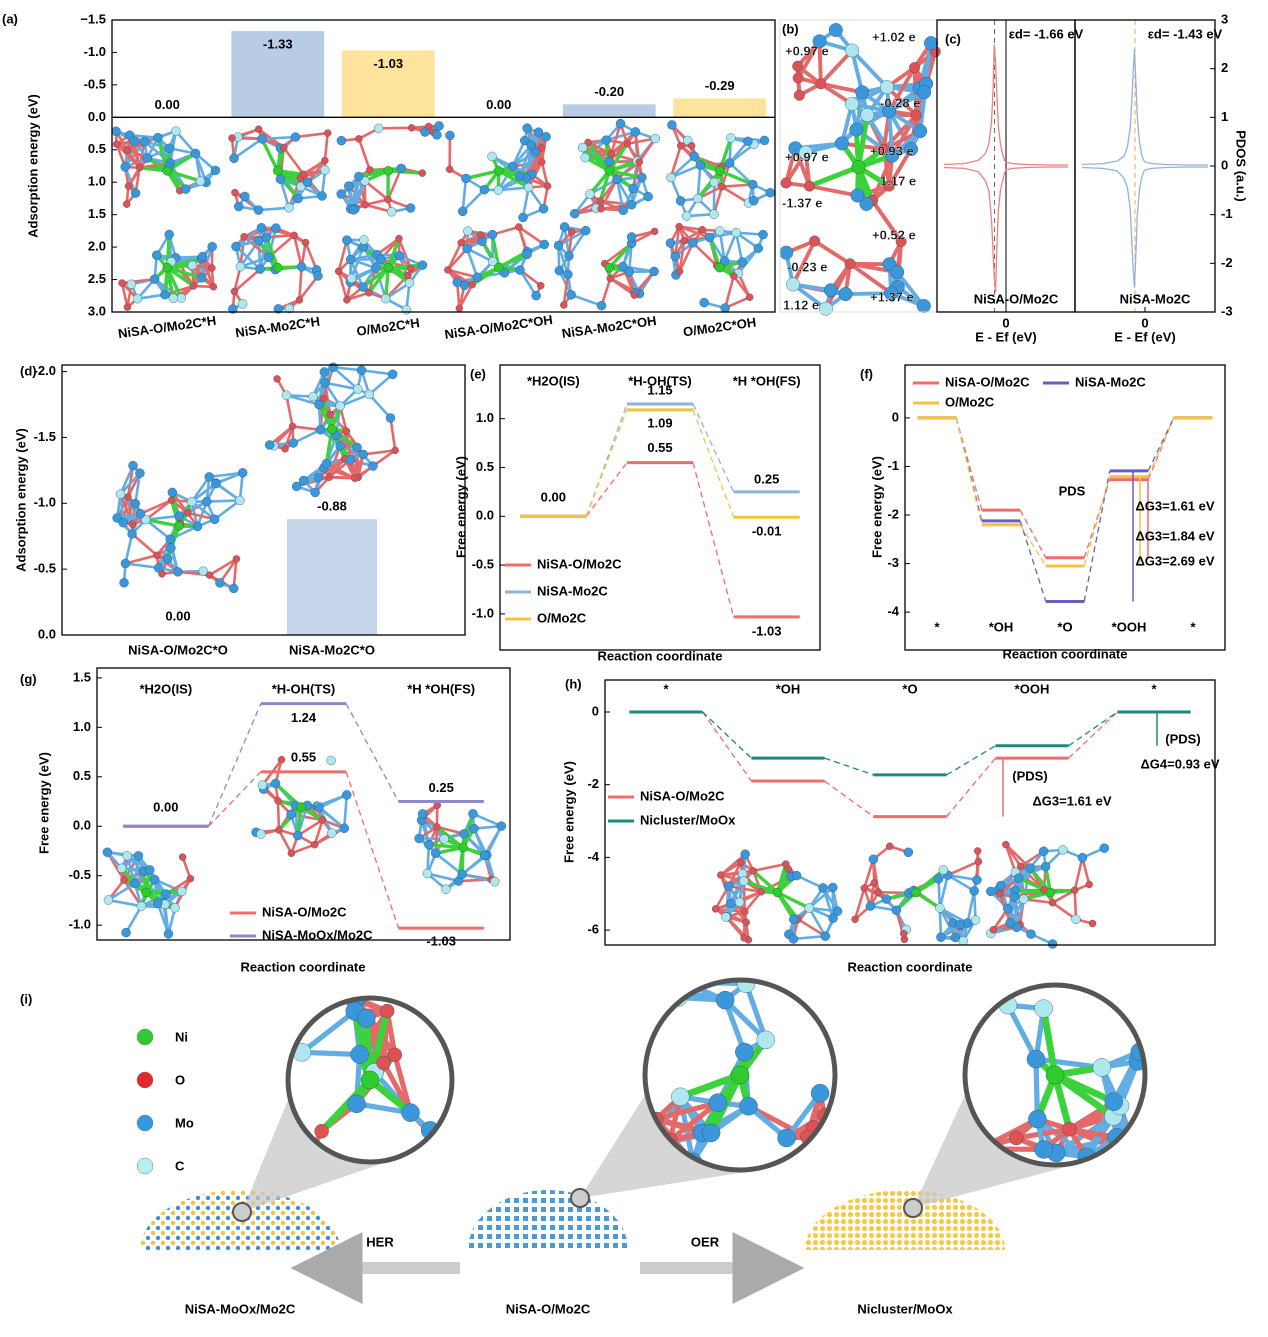  I want to click on annotation: PDS, so click(1072, 490).